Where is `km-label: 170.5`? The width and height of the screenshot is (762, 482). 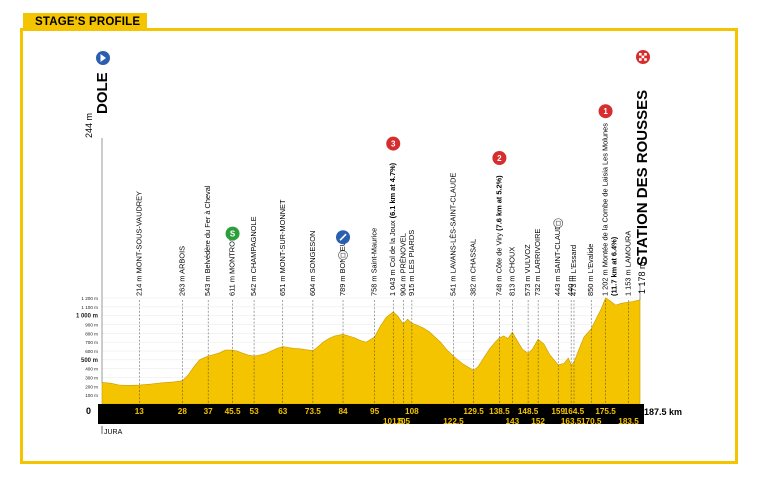 km-label: 170.5 is located at coordinates (591, 421).